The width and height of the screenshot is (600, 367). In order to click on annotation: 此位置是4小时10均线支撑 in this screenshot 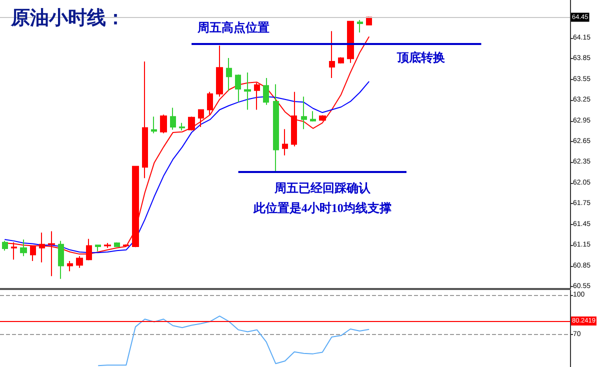, I will do `click(322, 207)`.